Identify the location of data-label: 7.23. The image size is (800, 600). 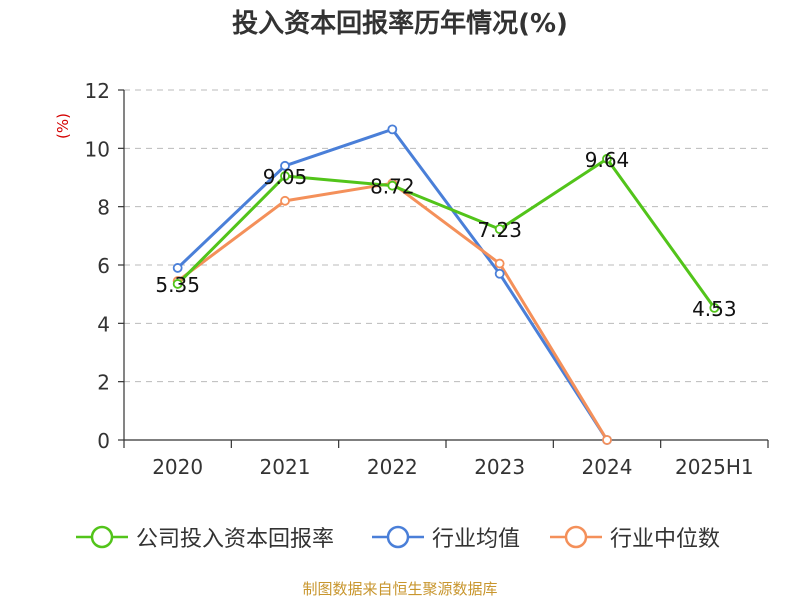
(499, 230).